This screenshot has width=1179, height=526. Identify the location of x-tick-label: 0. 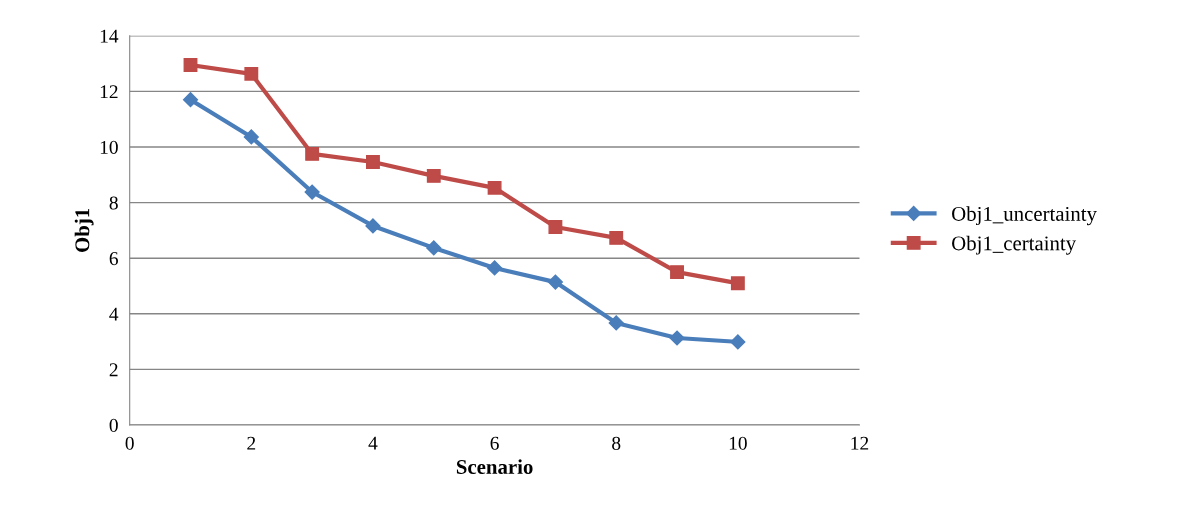
(129, 443).